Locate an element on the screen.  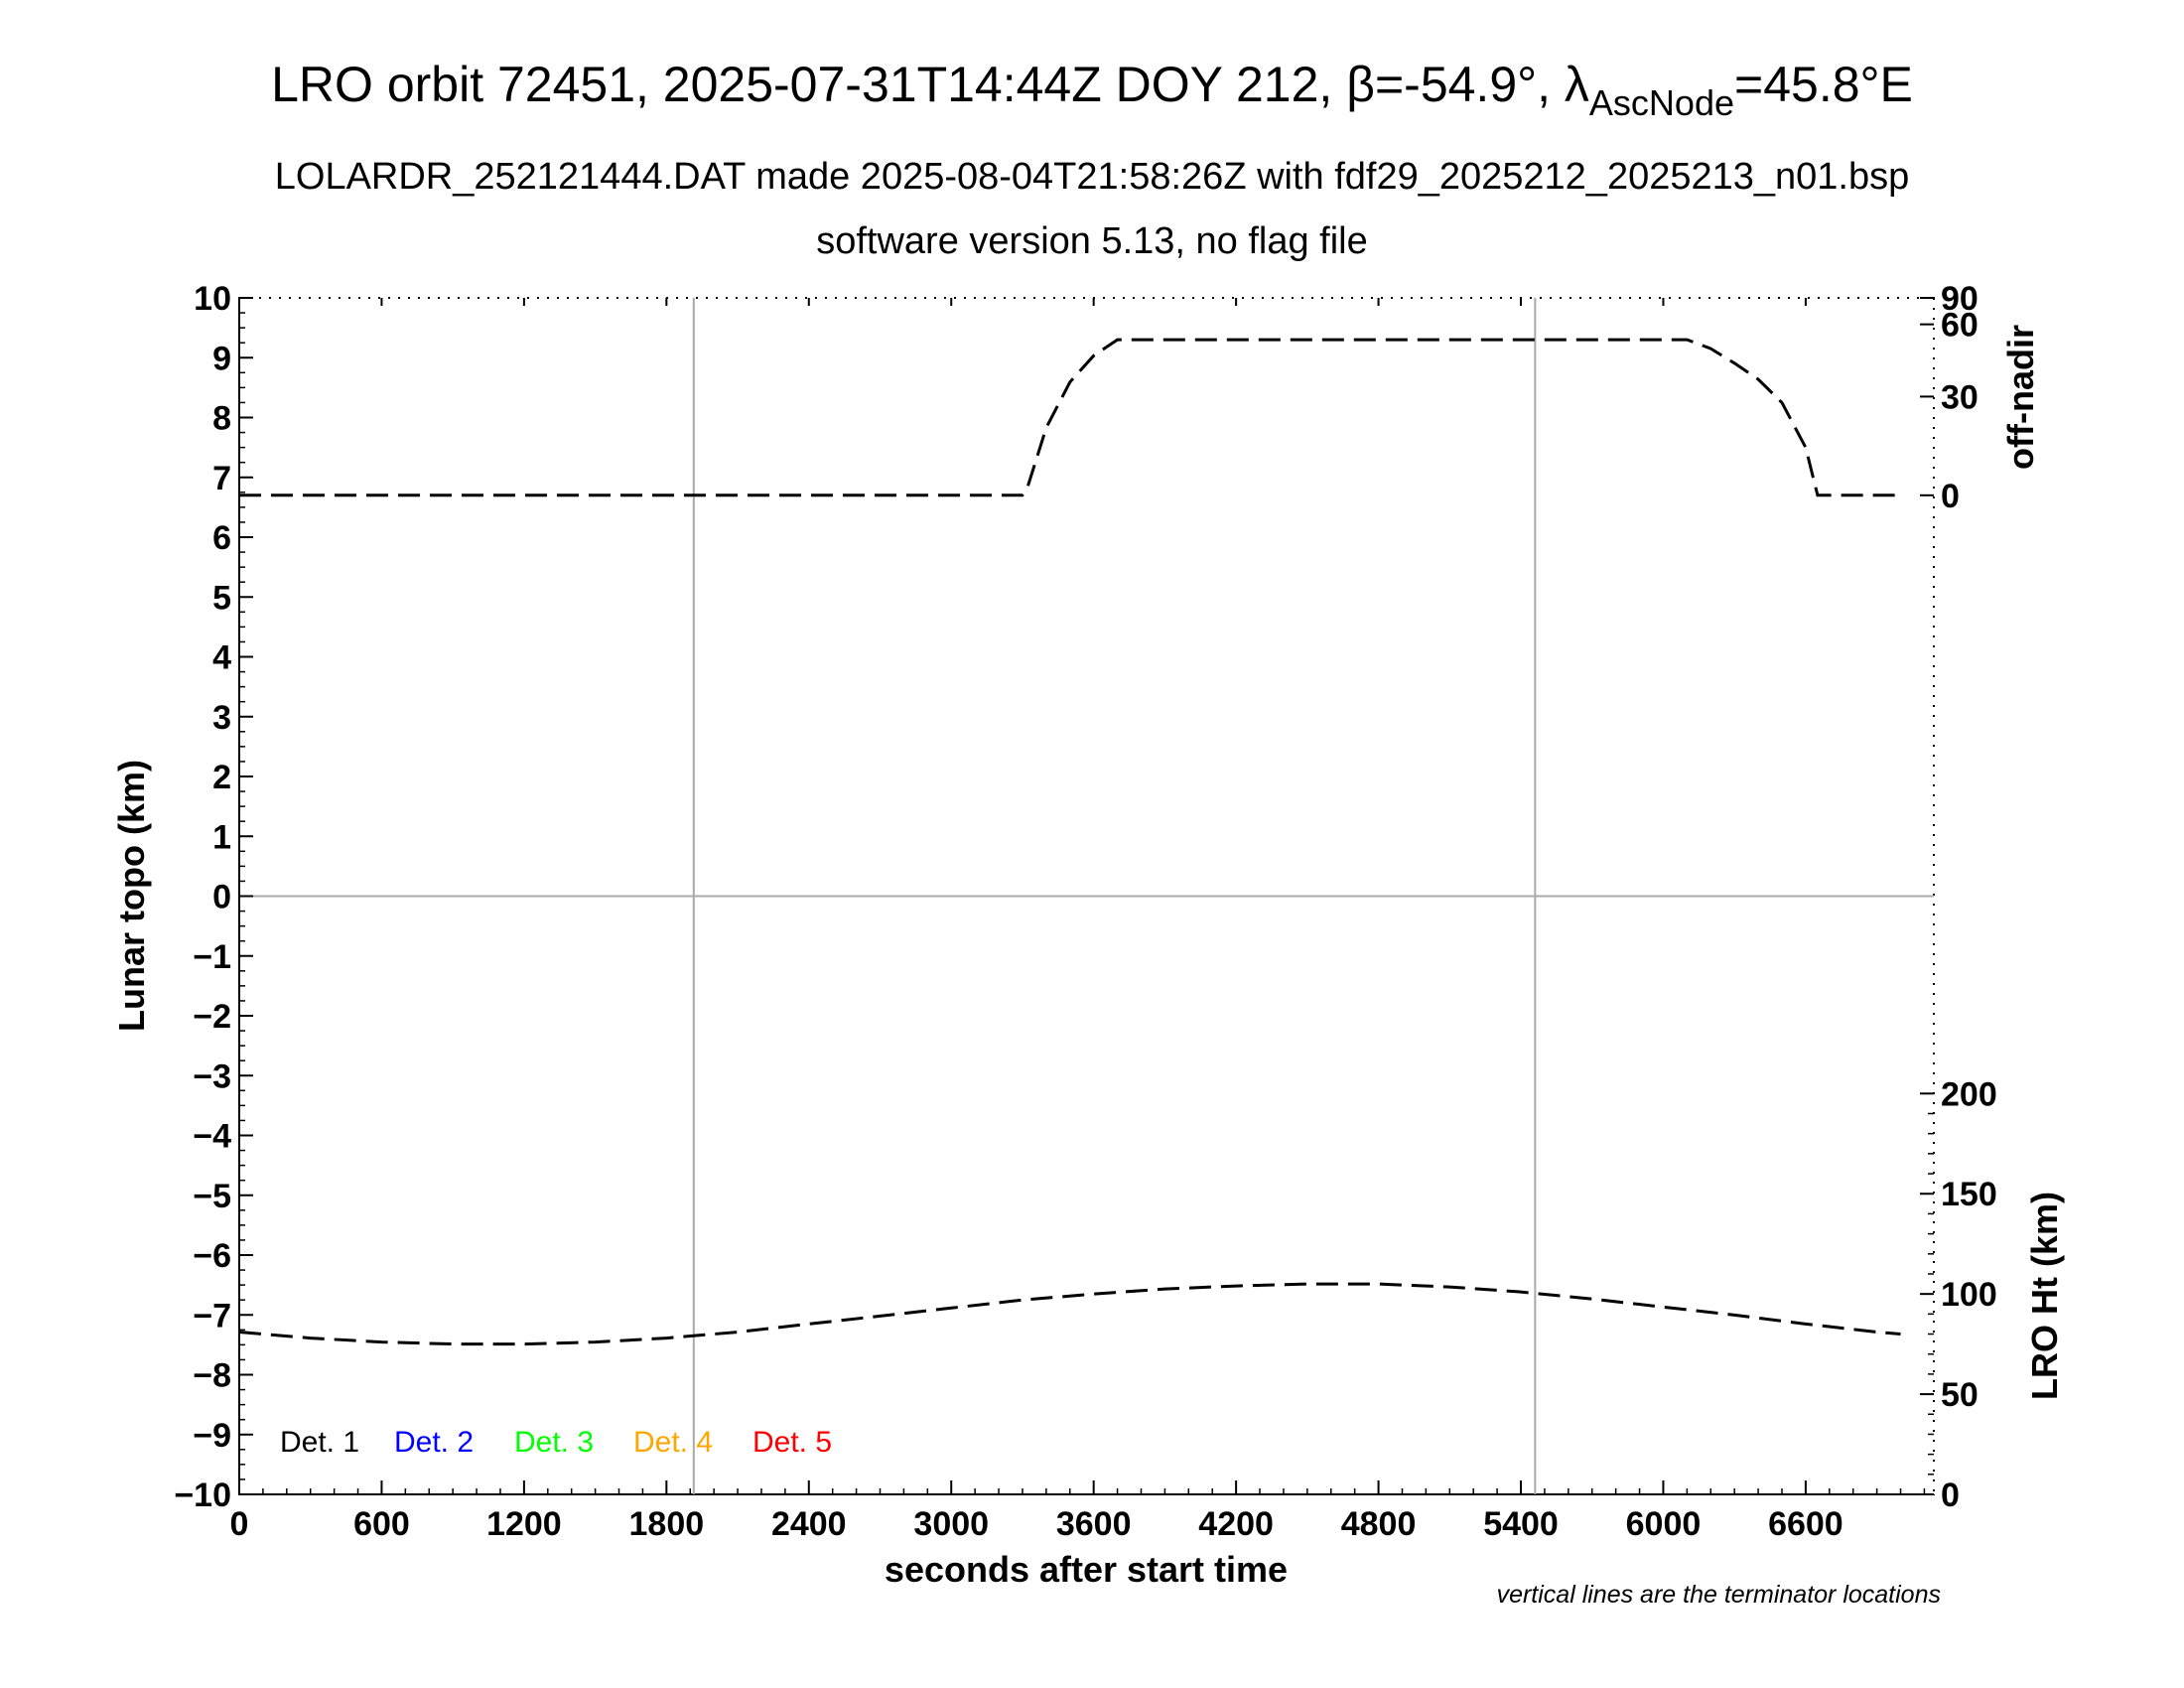
x-tick-label: 6600 is located at coordinates (1805, 1524).